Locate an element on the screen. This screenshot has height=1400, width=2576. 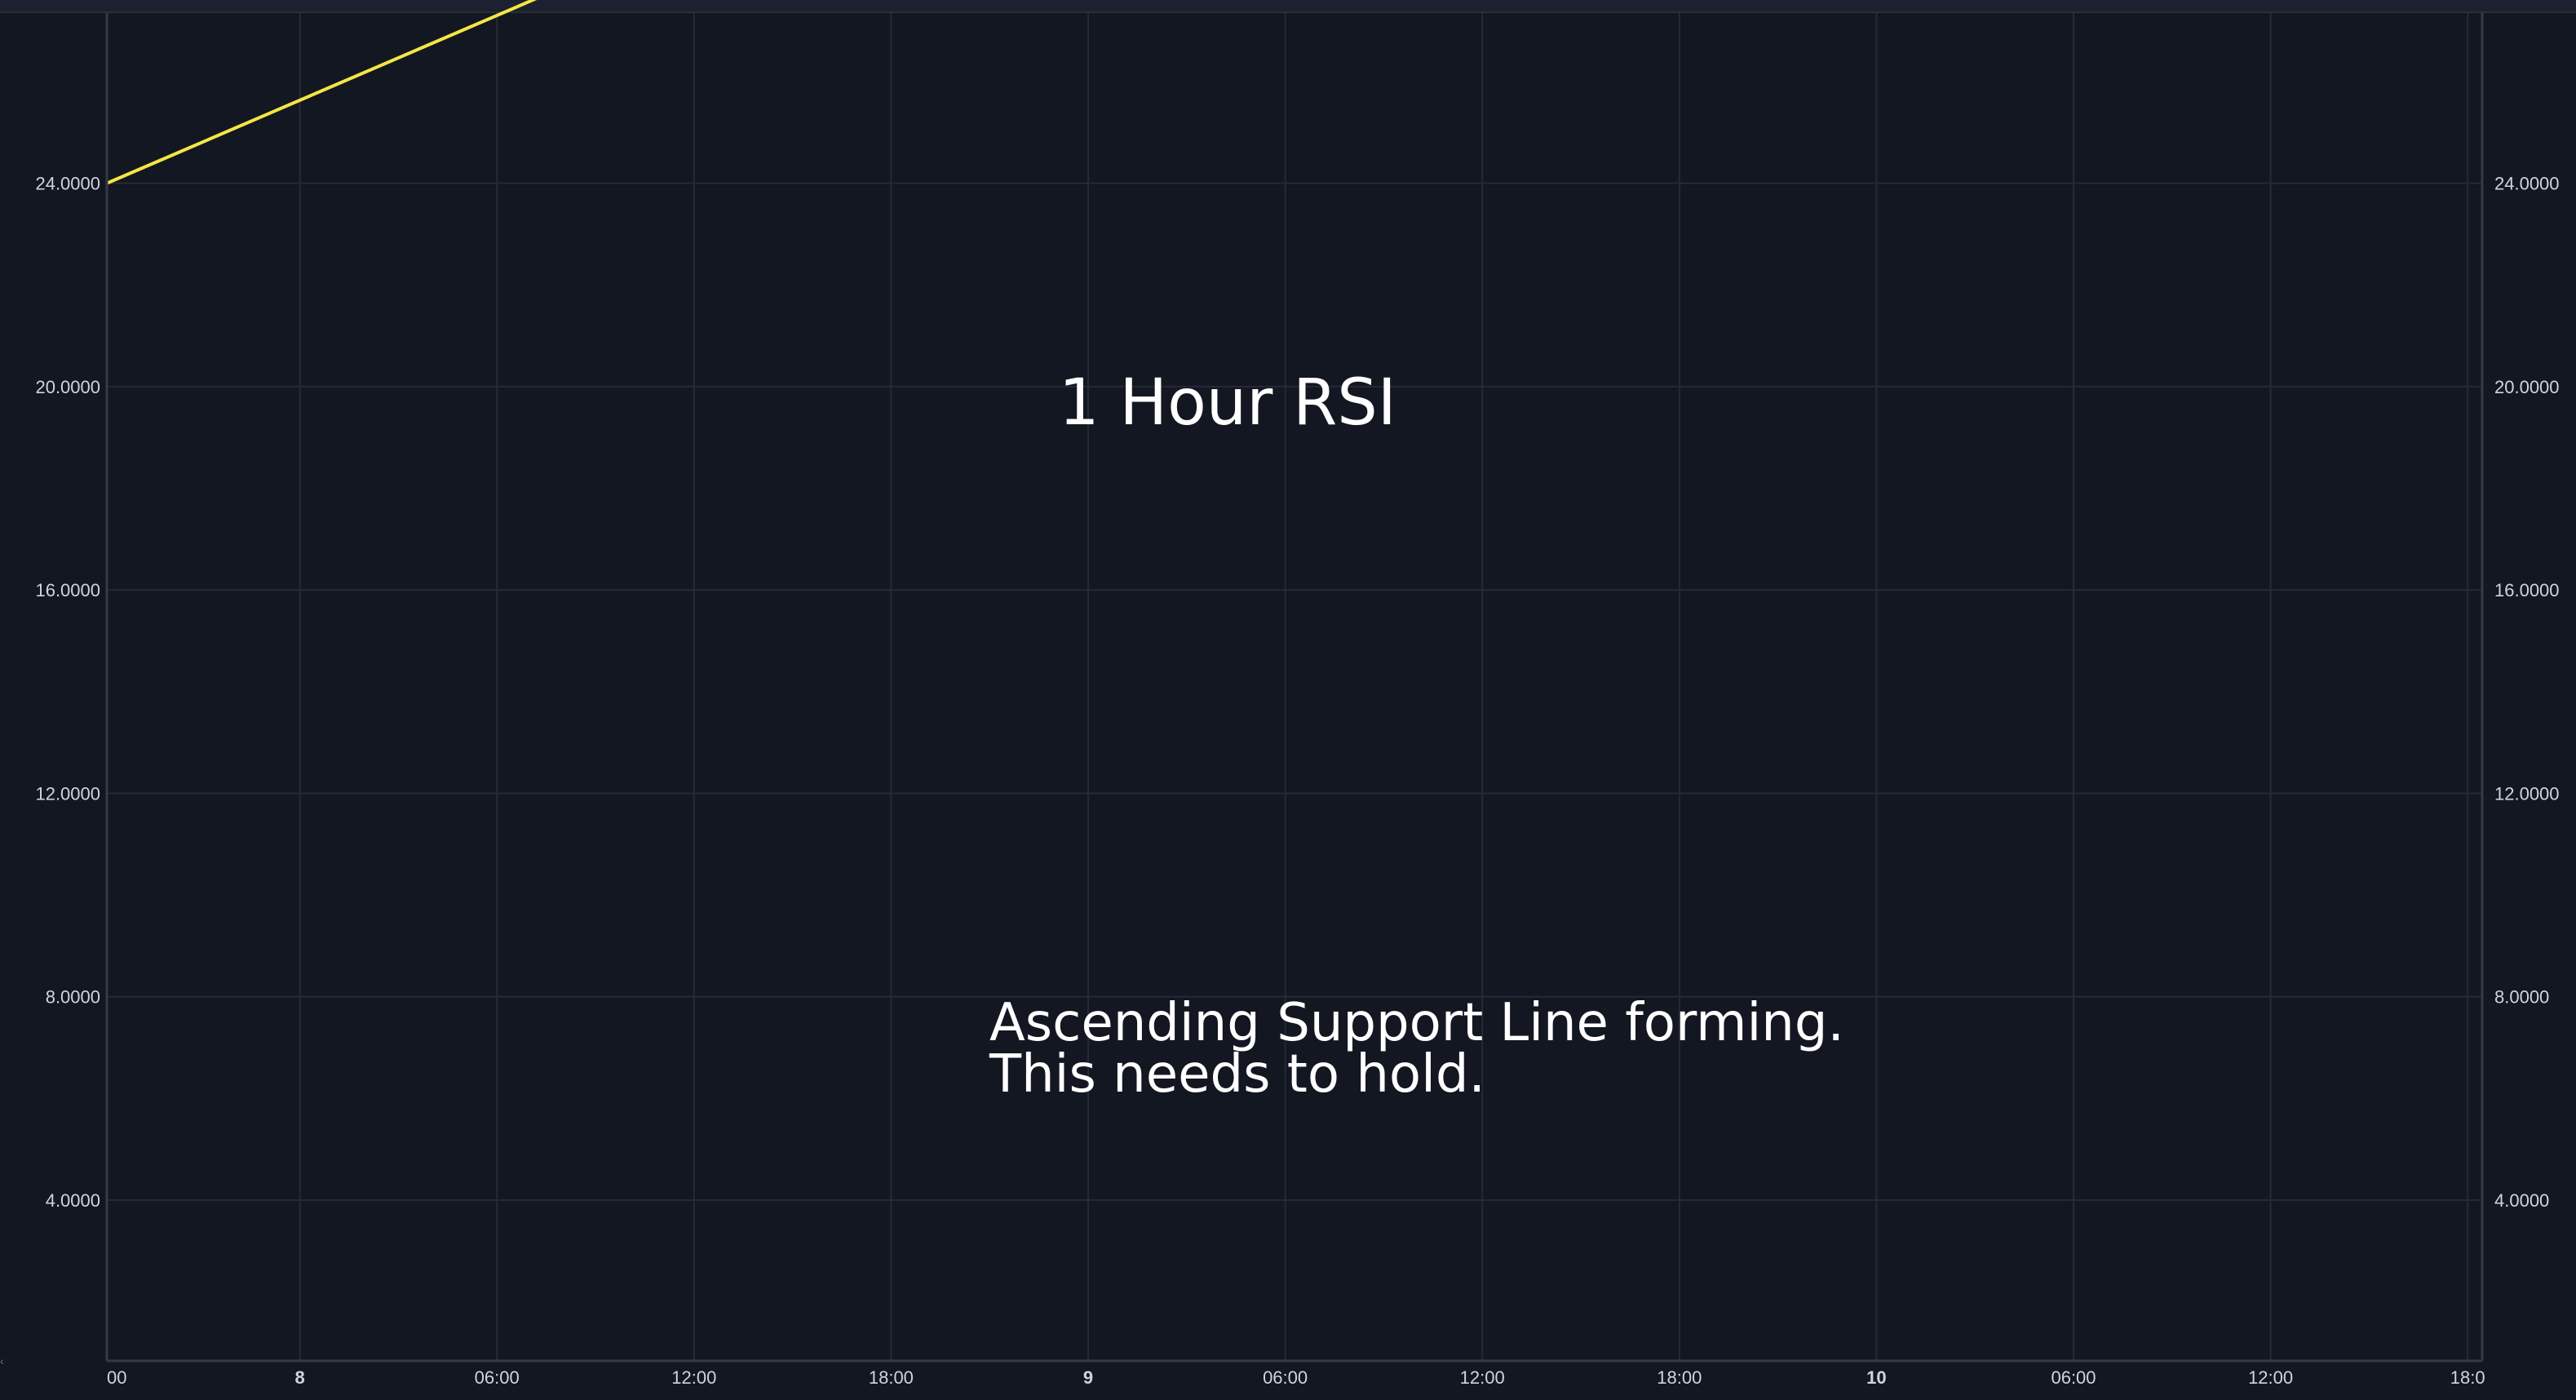
x-tick-label: 18:0 is located at coordinates (2467, 1377).